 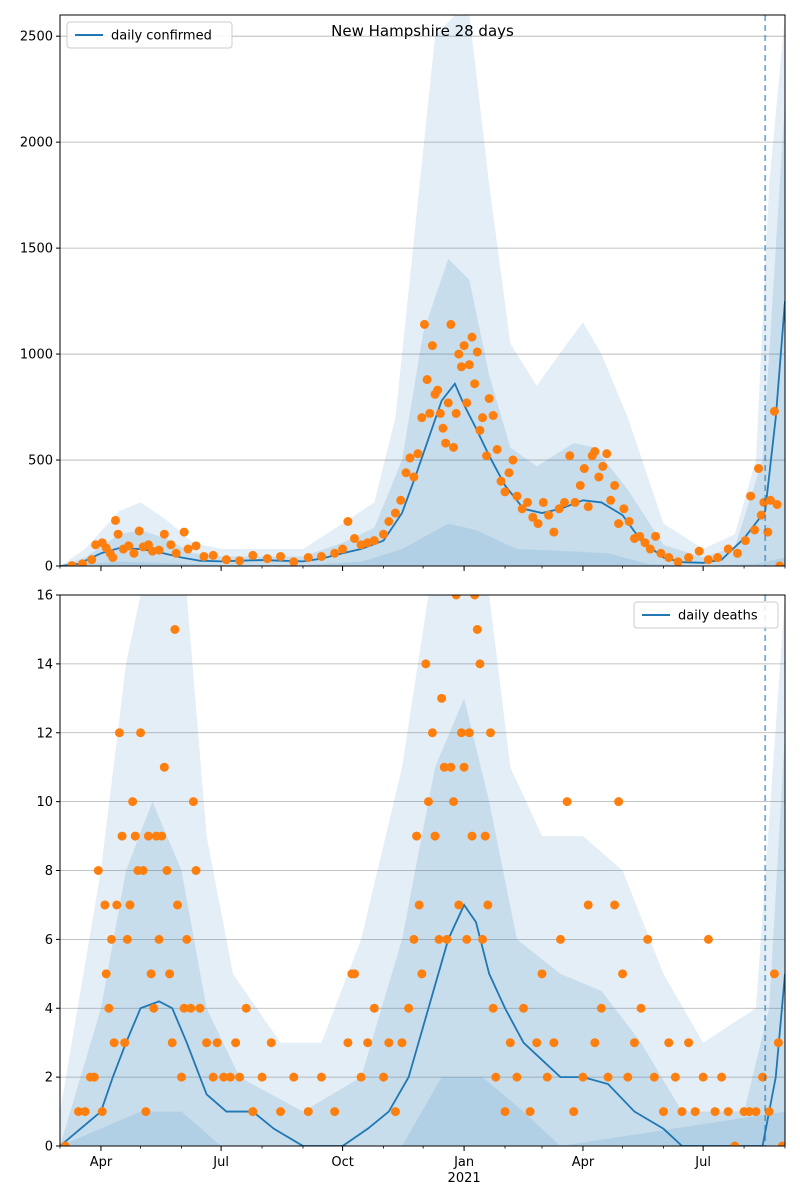 What do you see at coordinates (44, 733) in the screenshot?
I see `y-tick-label: 12` at bounding box center [44, 733].